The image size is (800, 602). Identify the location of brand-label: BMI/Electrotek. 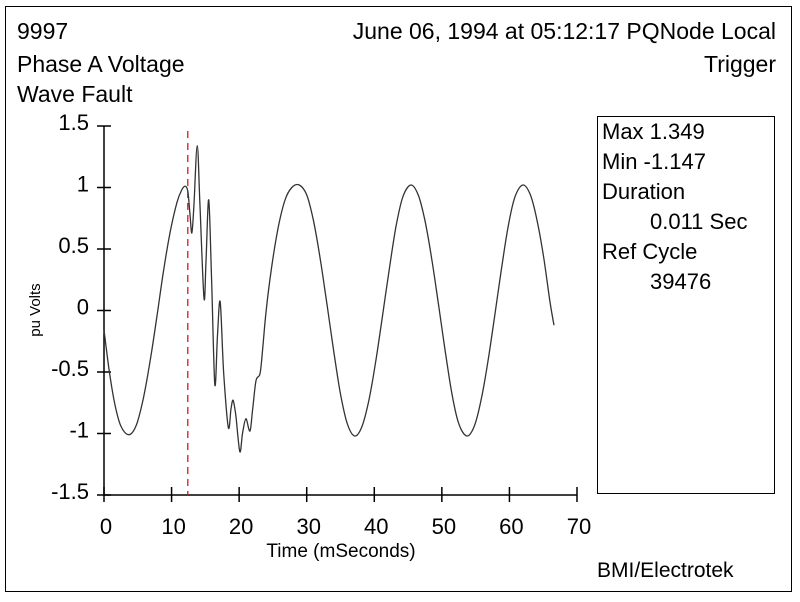
(665, 570).